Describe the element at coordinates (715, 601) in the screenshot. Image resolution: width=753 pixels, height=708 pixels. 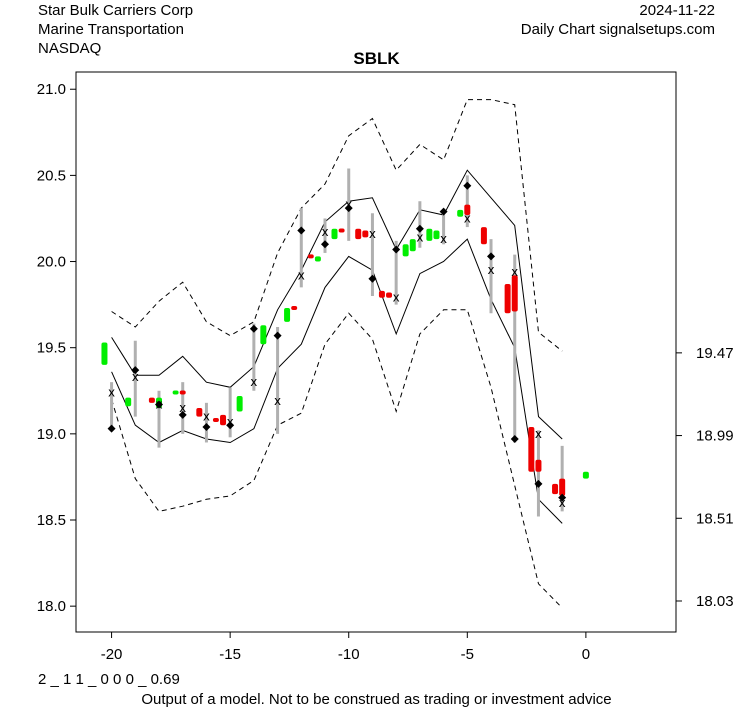
I see `y-tick-label-right: 18.03` at that location.